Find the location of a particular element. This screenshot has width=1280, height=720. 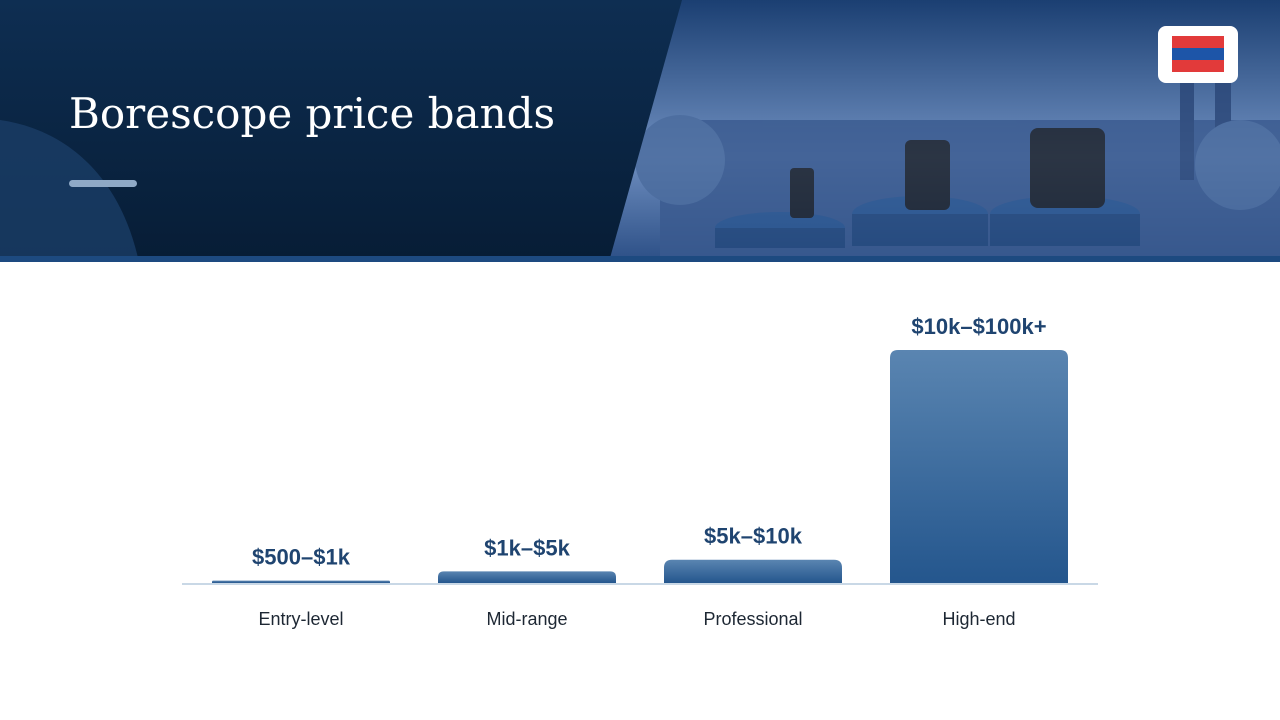

x-tick-label: Entry-level is located at coordinates (300, 619).